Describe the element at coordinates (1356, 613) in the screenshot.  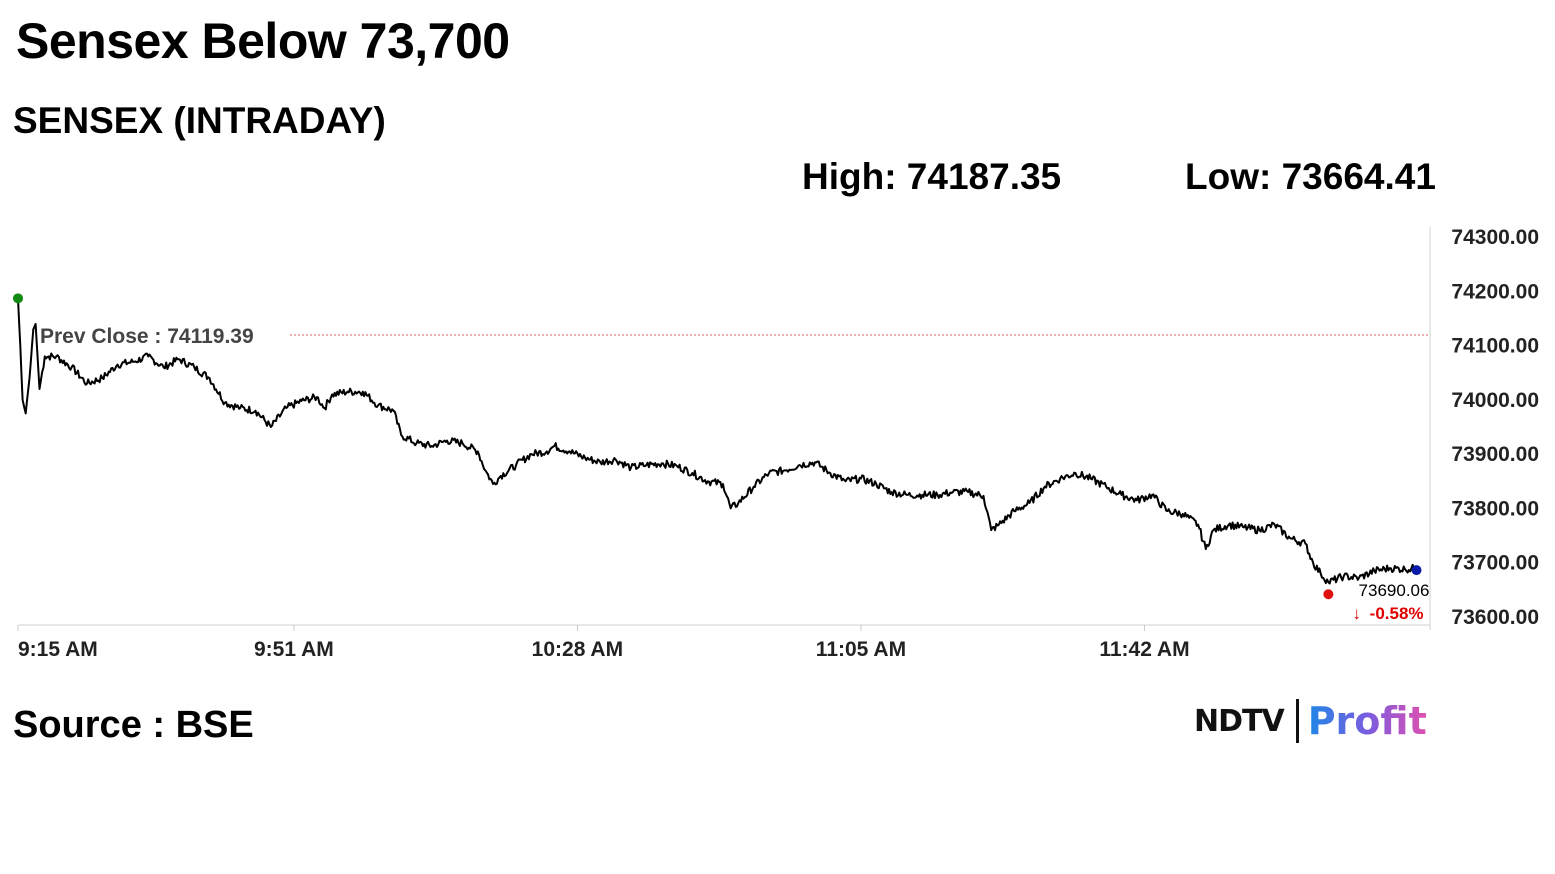
I see `change-arrow: ↓` at that location.